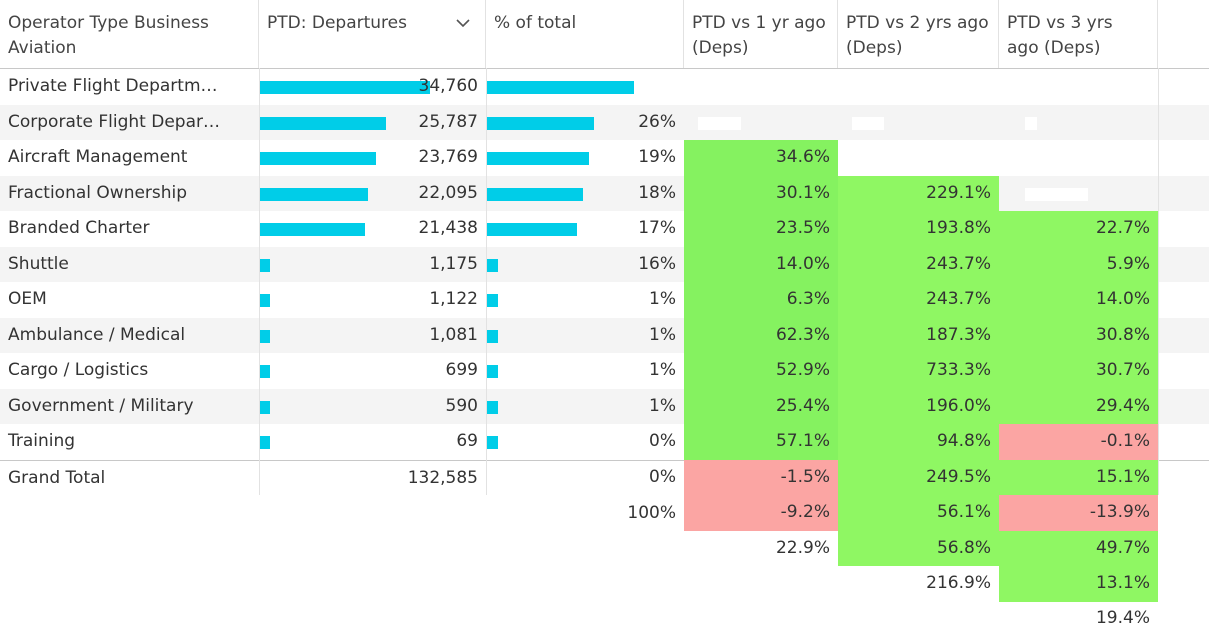 This screenshot has height=636, width=1209. Describe the element at coordinates (918, 548) in the screenshot. I see `vs-2yr-value: 56.8%` at that location.